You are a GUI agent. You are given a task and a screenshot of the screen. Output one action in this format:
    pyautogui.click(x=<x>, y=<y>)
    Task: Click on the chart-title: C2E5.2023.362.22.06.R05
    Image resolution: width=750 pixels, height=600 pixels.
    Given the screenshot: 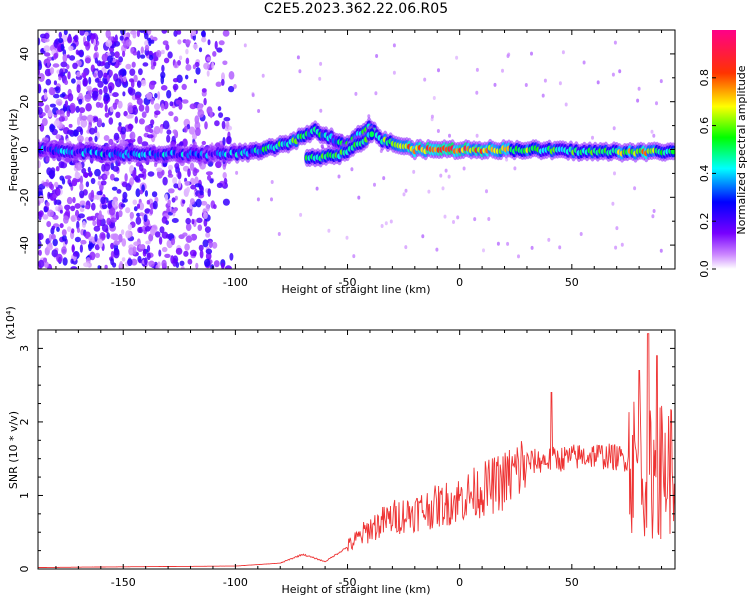 What is the action you would take?
    pyautogui.click(x=356, y=9)
    